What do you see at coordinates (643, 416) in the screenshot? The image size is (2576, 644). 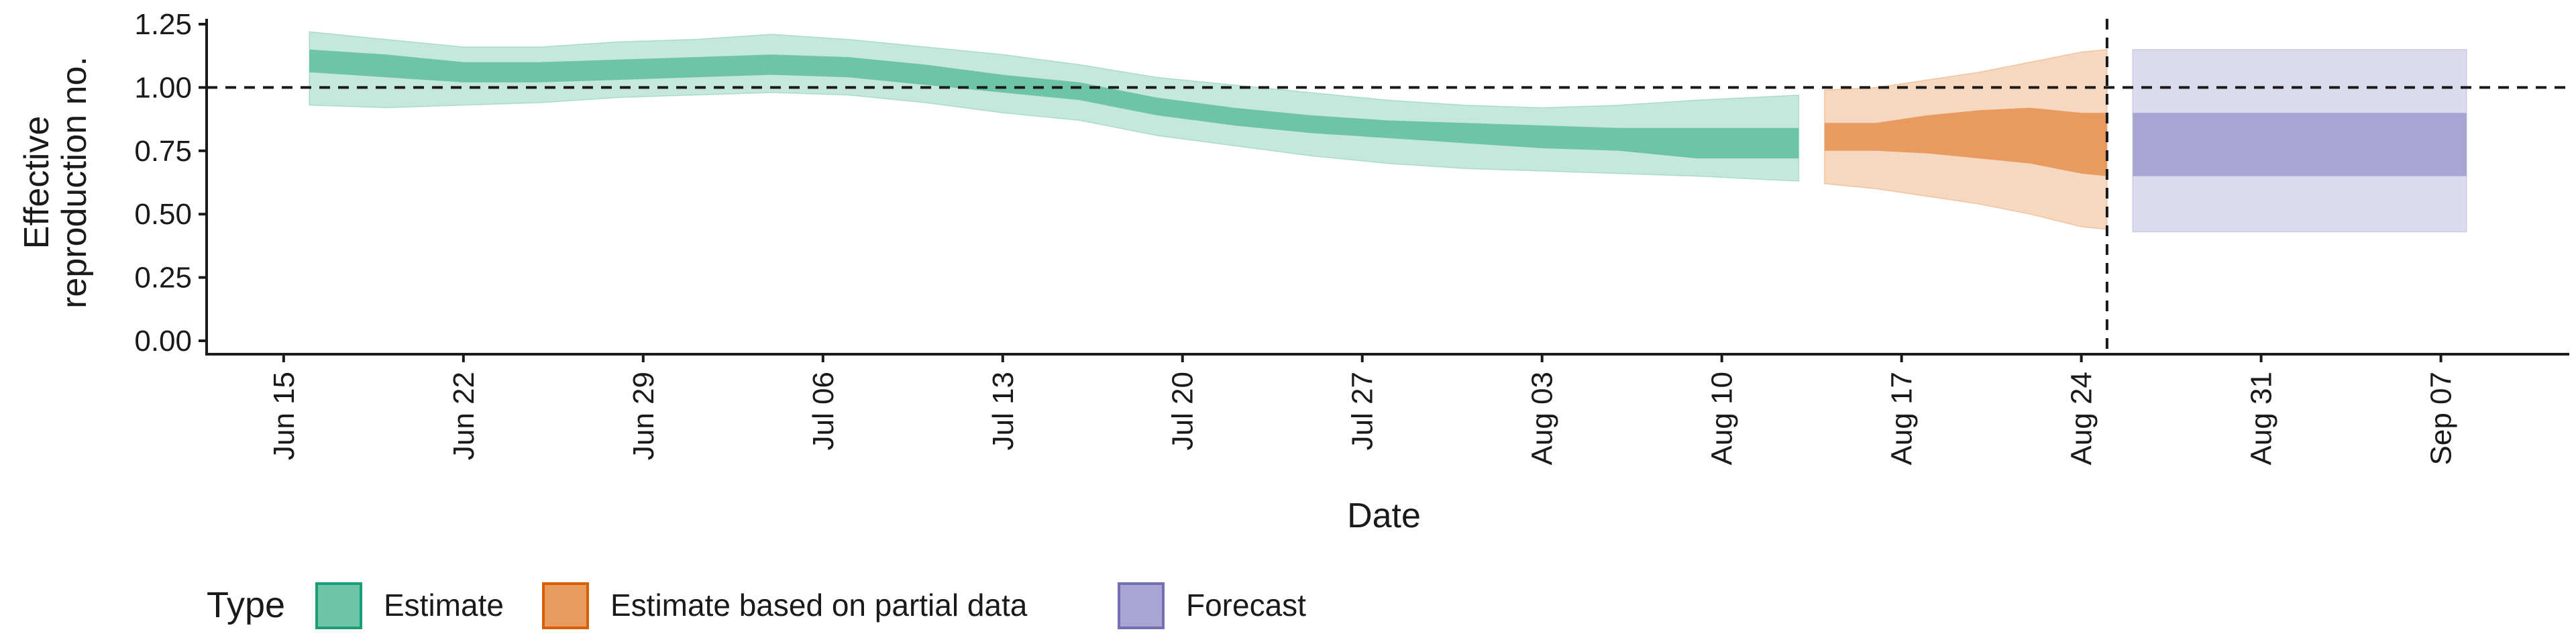 I see `x-tick-label: Jun 29` at bounding box center [643, 416].